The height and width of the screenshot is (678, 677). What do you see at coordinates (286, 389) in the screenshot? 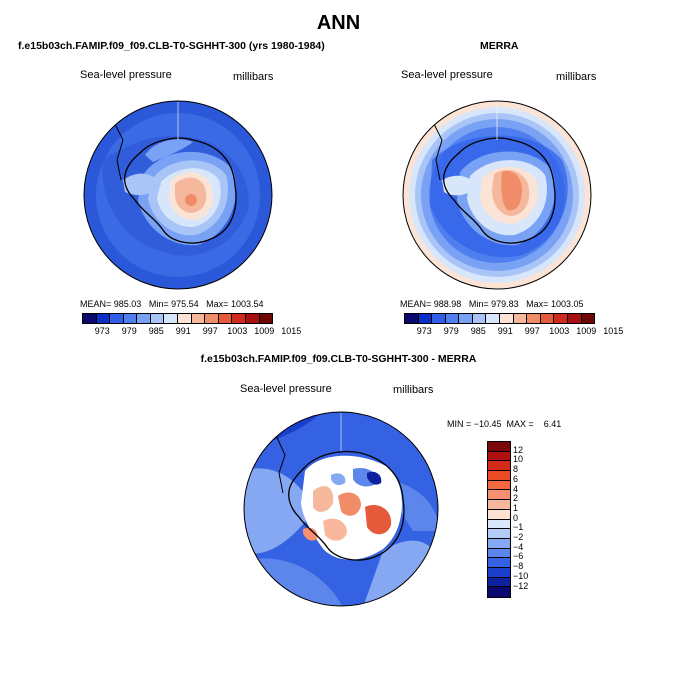
I see `diff-variable-label: Sea-level pressure` at bounding box center [286, 389].